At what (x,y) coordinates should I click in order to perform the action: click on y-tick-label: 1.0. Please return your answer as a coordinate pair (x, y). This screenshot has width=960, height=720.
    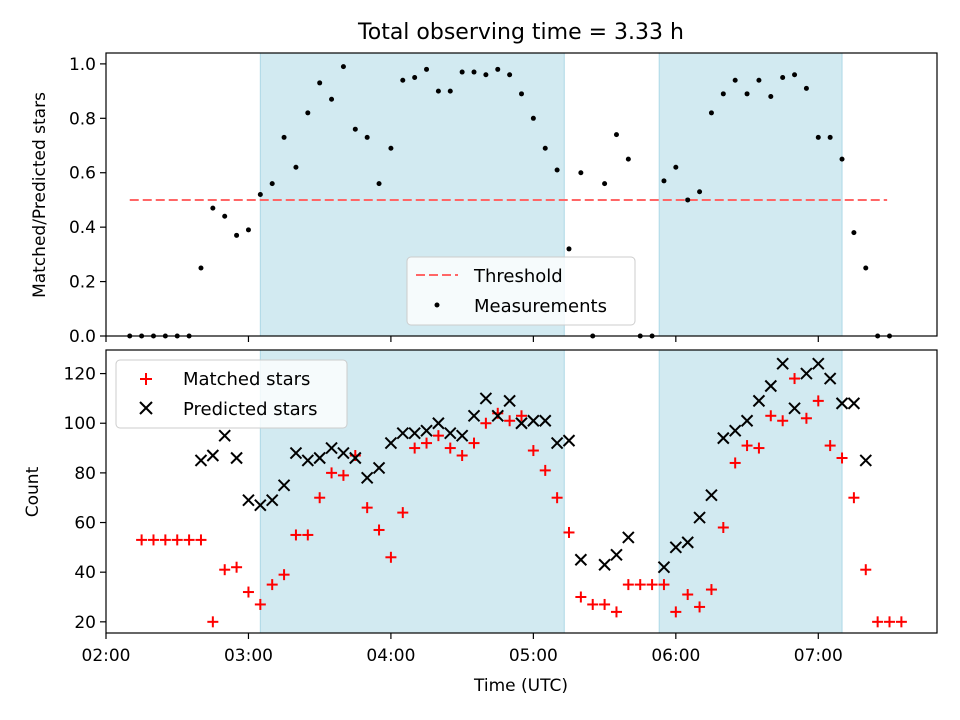
    Looking at the image, I should click on (82, 65).